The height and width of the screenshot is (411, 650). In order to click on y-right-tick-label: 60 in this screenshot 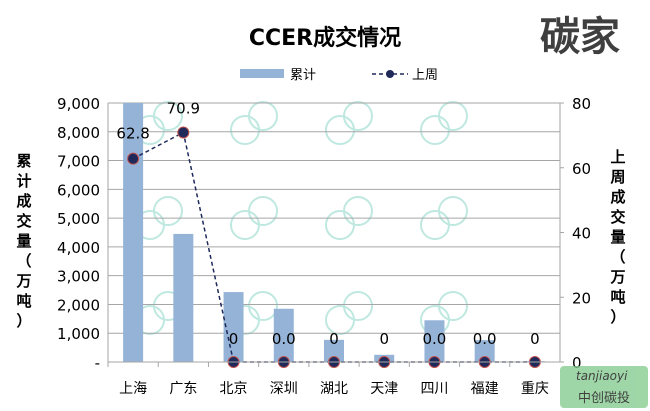, I will do `click(581, 169)`.